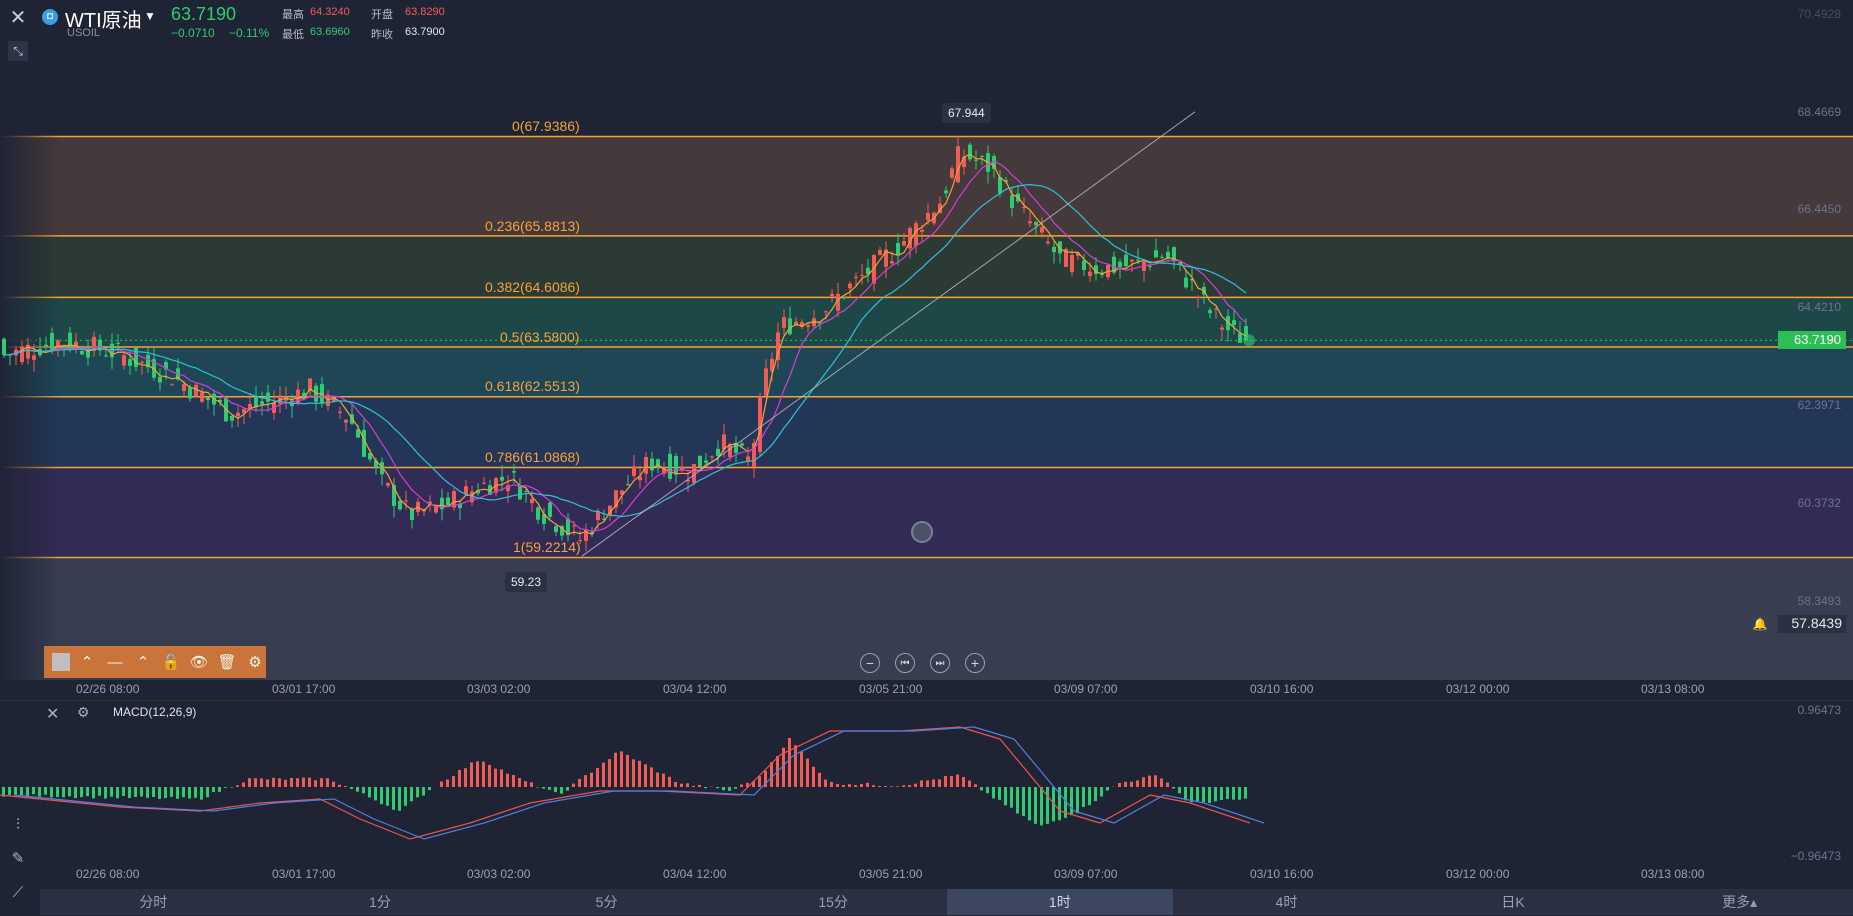 This screenshot has height=916, width=1853. Describe the element at coordinates (61, 662) in the screenshot. I see `color-swatch` at that location.